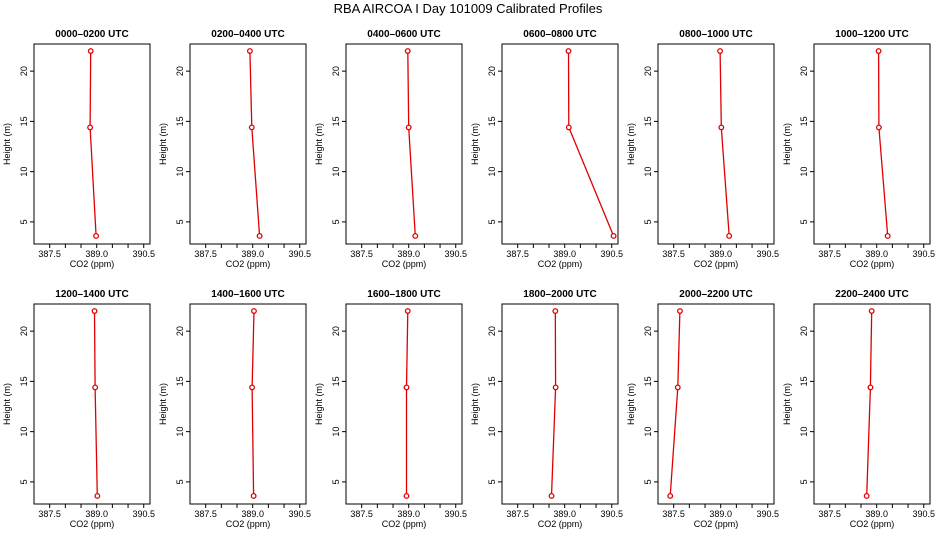  What do you see at coordinates (247, 34) in the screenshot?
I see `panel-title: 0200–0400 UTC` at bounding box center [247, 34].